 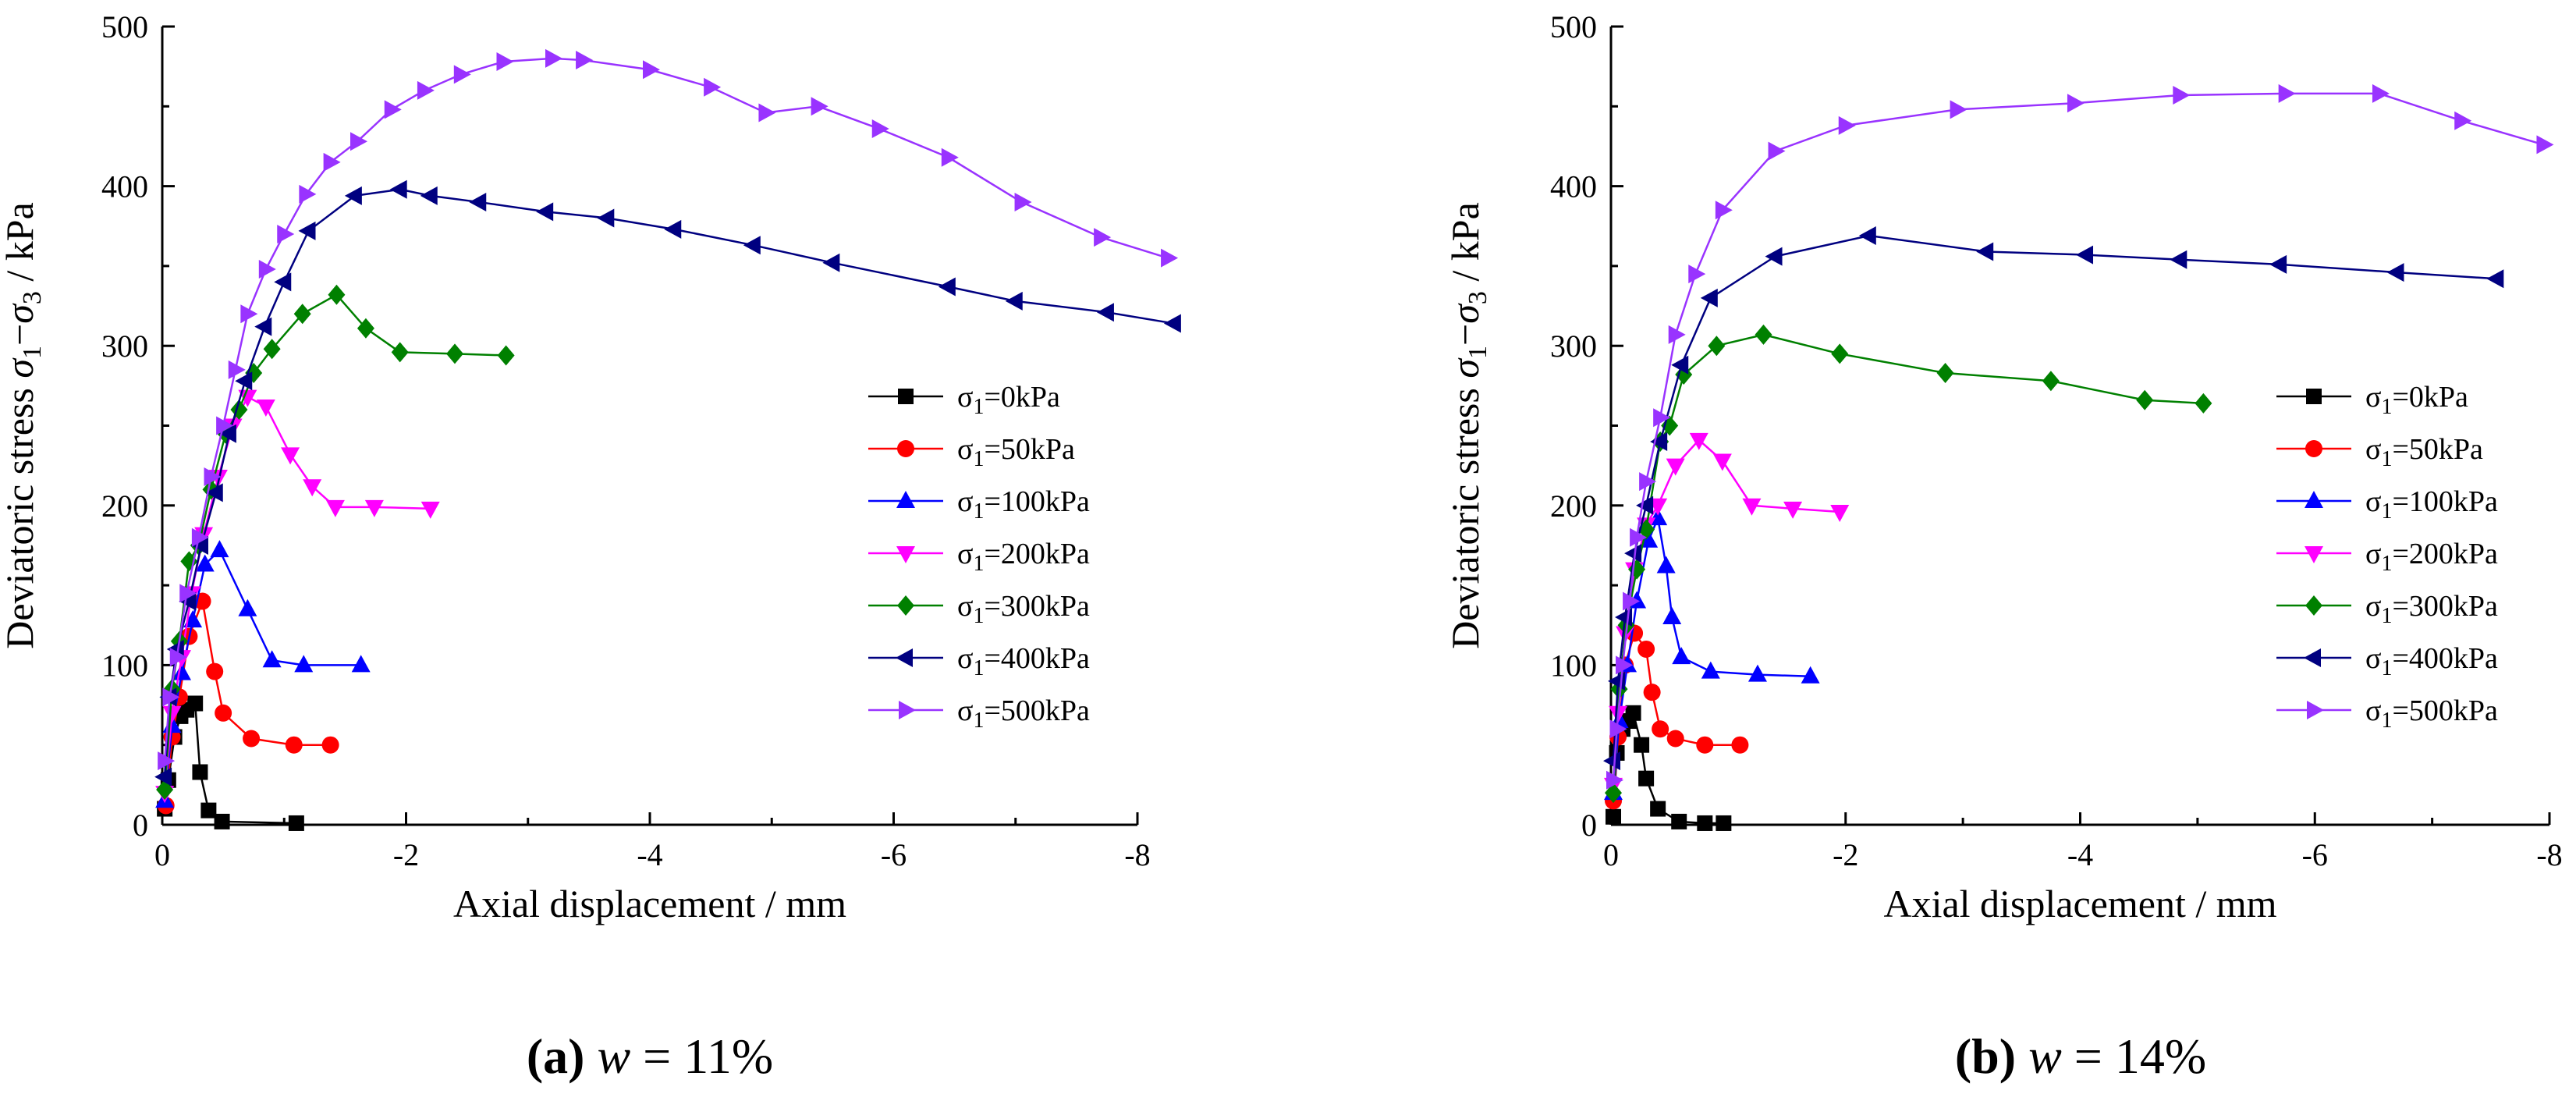 What do you see at coordinates (2315, 855) in the screenshot?
I see `x-tick-label: -6` at bounding box center [2315, 855].